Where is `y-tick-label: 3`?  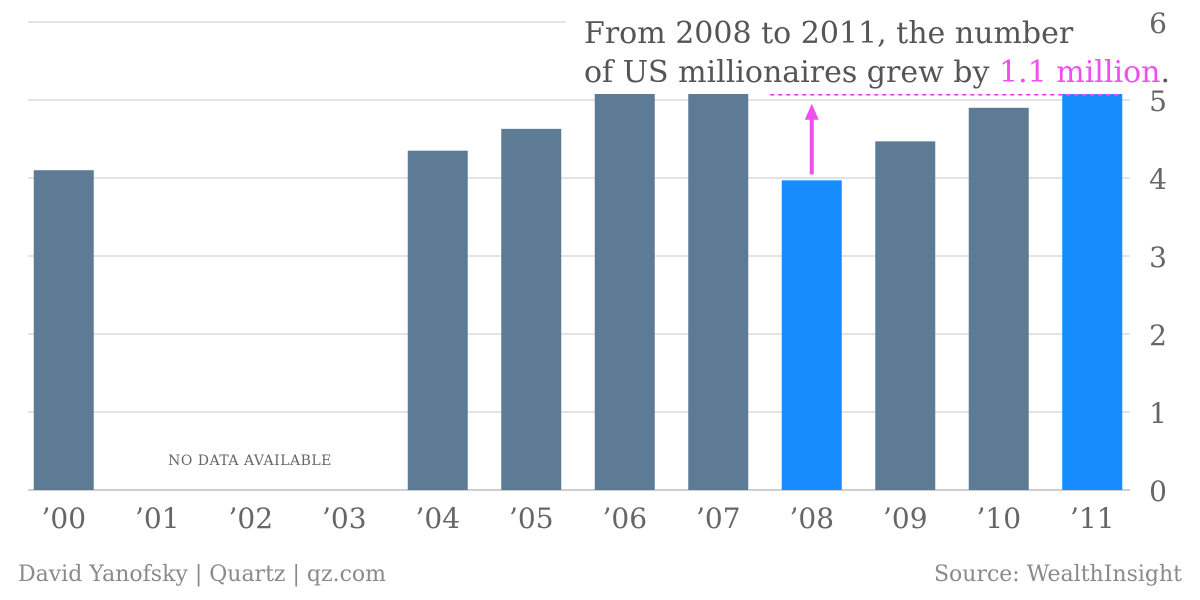 y-tick-label: 3 is located at coordinates (1158, 257).